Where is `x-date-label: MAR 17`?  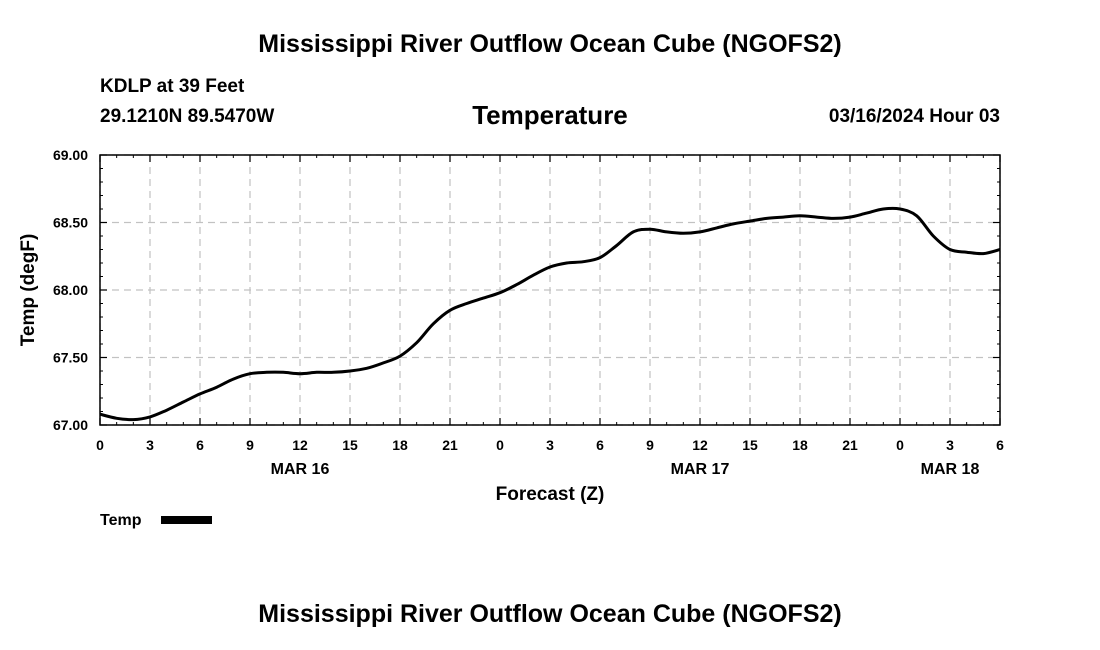 x-date-label: MAR 17 is located at coordinates (700, 469).